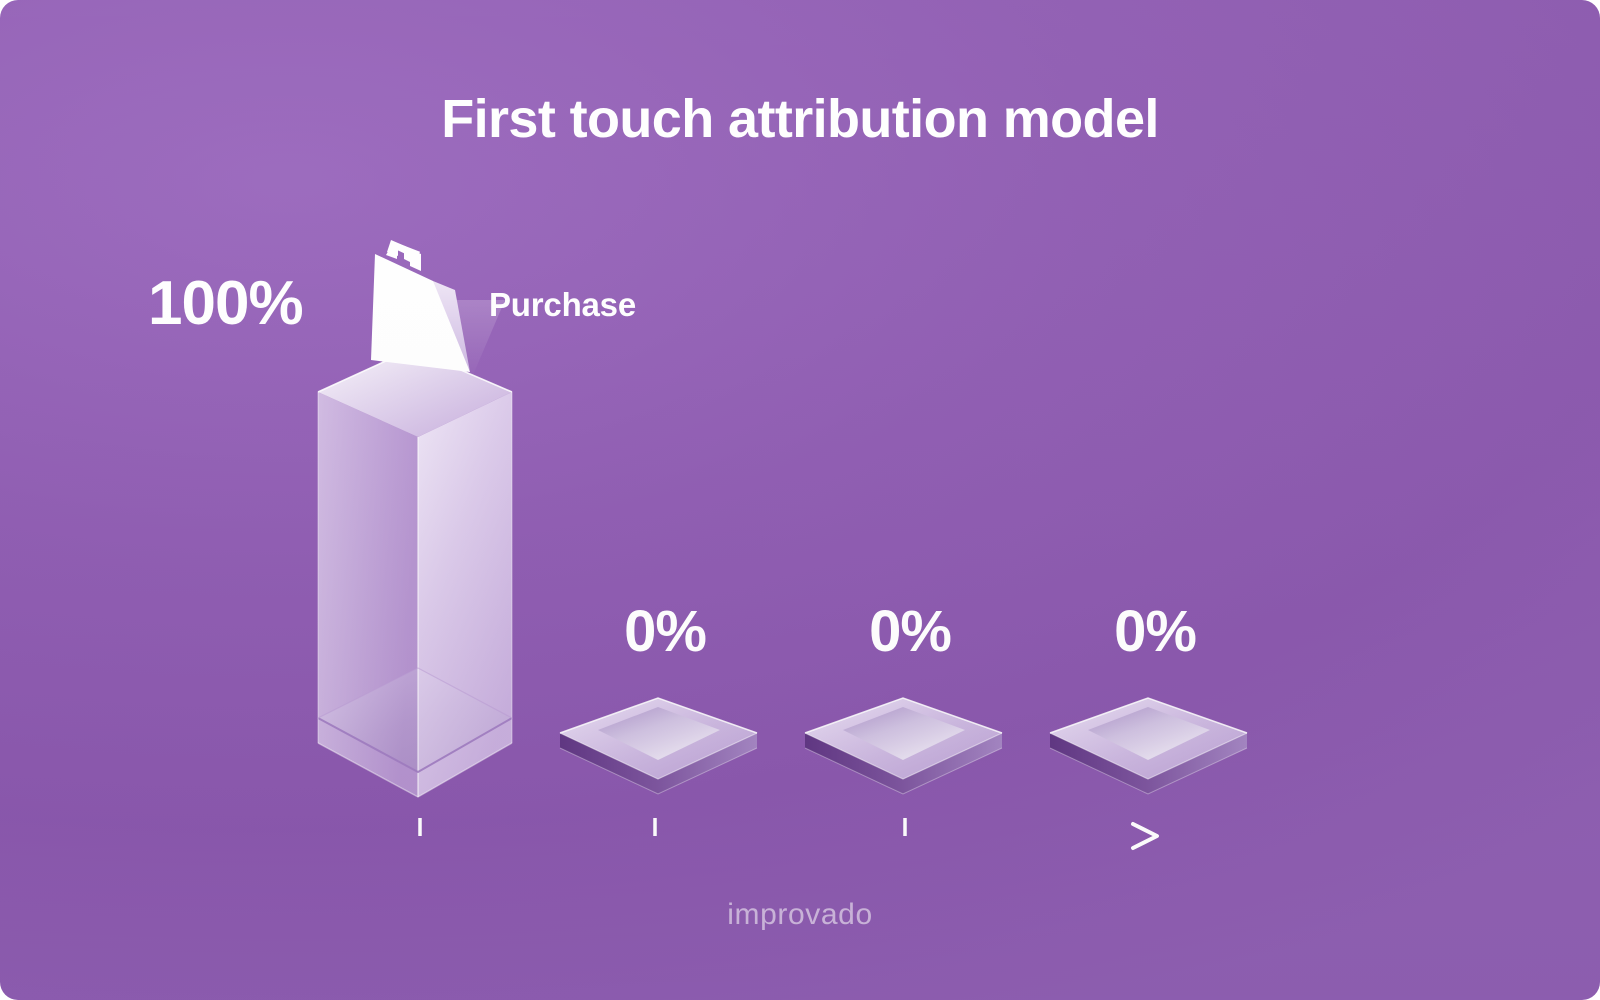 The height and width of the screenshot is (1000, 1600). What do you see at coordinates (800, 914) in the screenshot?
I see `brand-logo: improvado` at bounding box center [800, 914].